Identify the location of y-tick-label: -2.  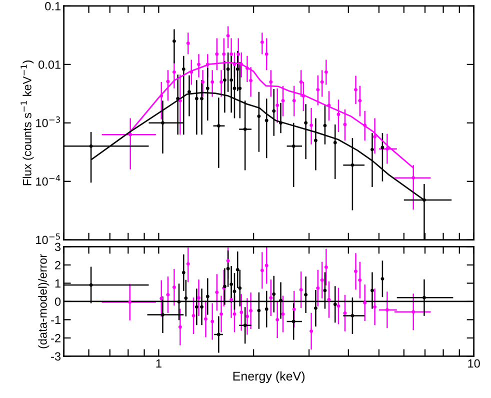
(55, 338).